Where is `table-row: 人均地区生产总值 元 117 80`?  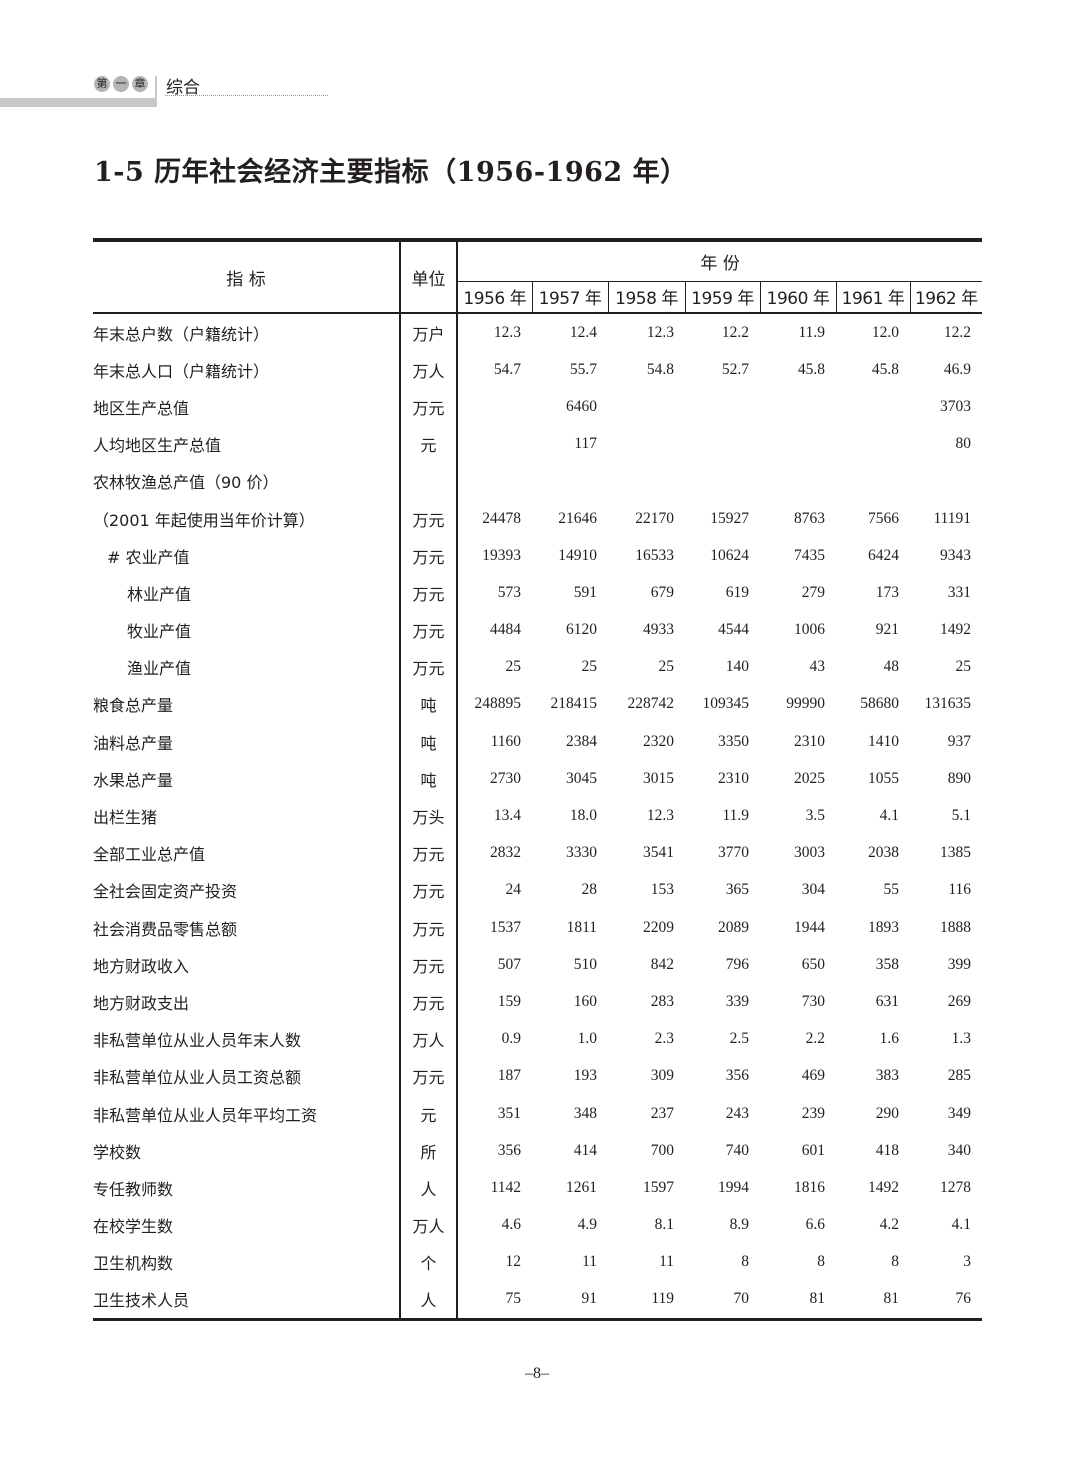 table-row: 人均地区生产总值 元 117 80 is located at coordinates (537, 444).